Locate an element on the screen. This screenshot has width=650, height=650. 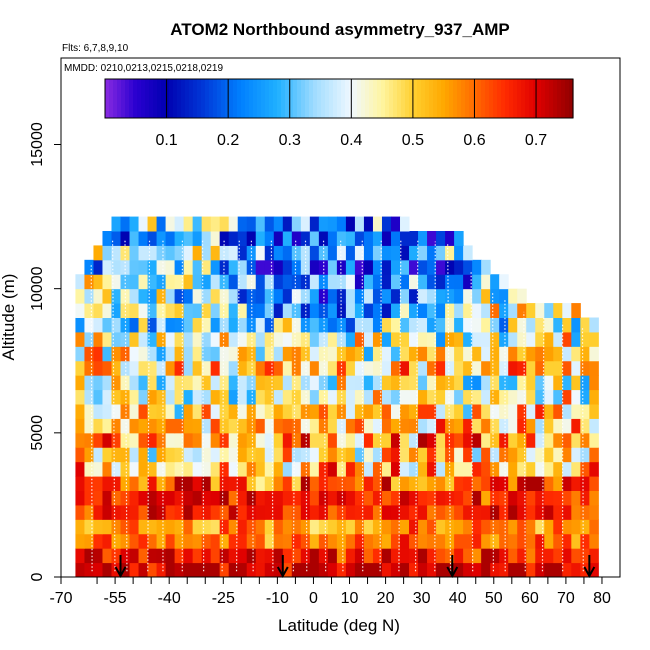
flight-track is located at coordinates (294, 405).